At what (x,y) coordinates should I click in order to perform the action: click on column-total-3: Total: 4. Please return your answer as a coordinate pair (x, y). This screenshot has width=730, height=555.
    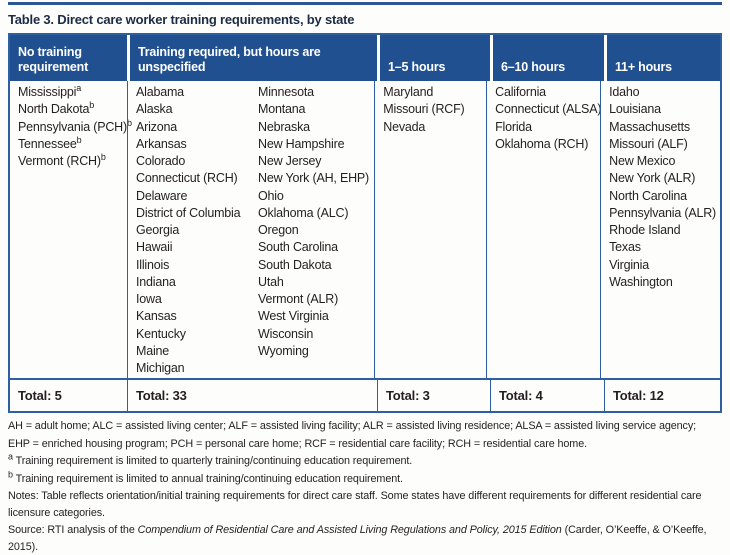
    Looking at the image, I should click on (547, 395).